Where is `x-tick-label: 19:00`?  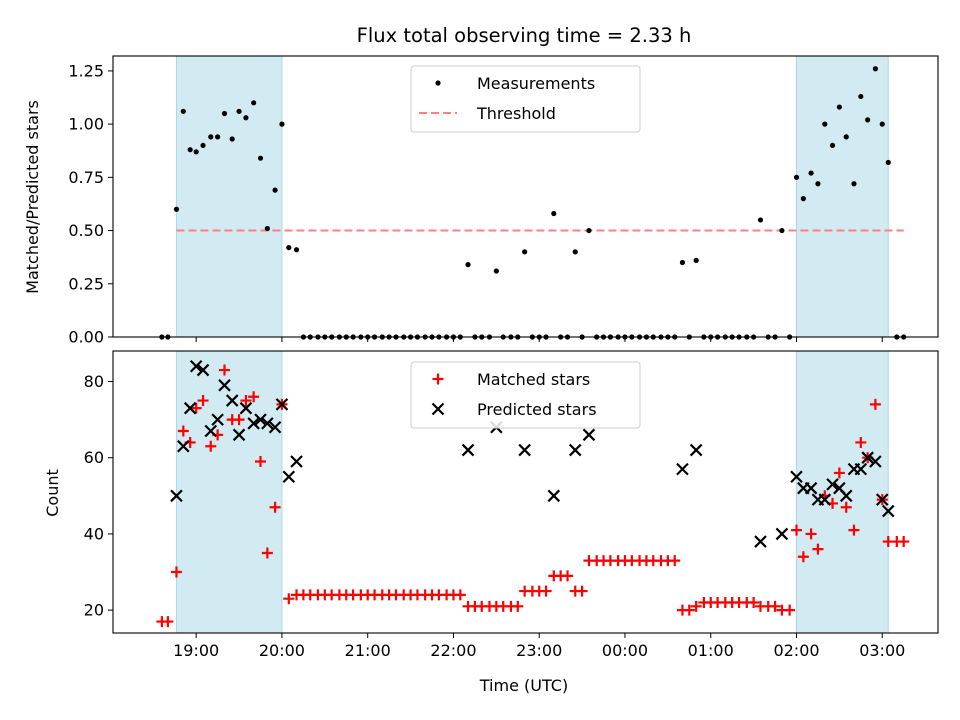
x-tick-label: 19:00 is located at coordinates (196, 650).